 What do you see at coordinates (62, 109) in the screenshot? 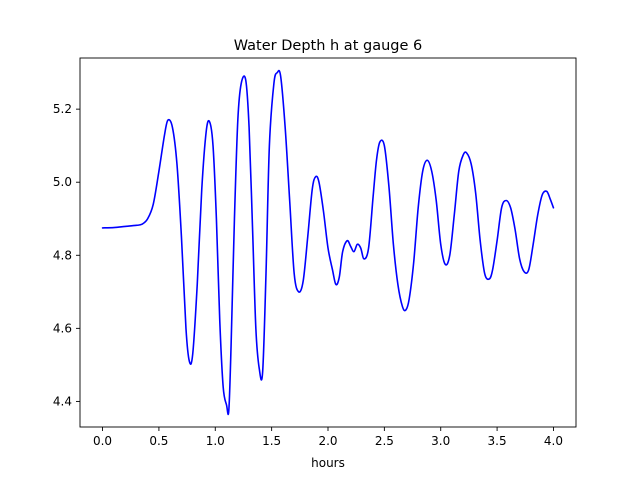
I see `y-tick-label: 5.2` at bounding box center [62, 109].